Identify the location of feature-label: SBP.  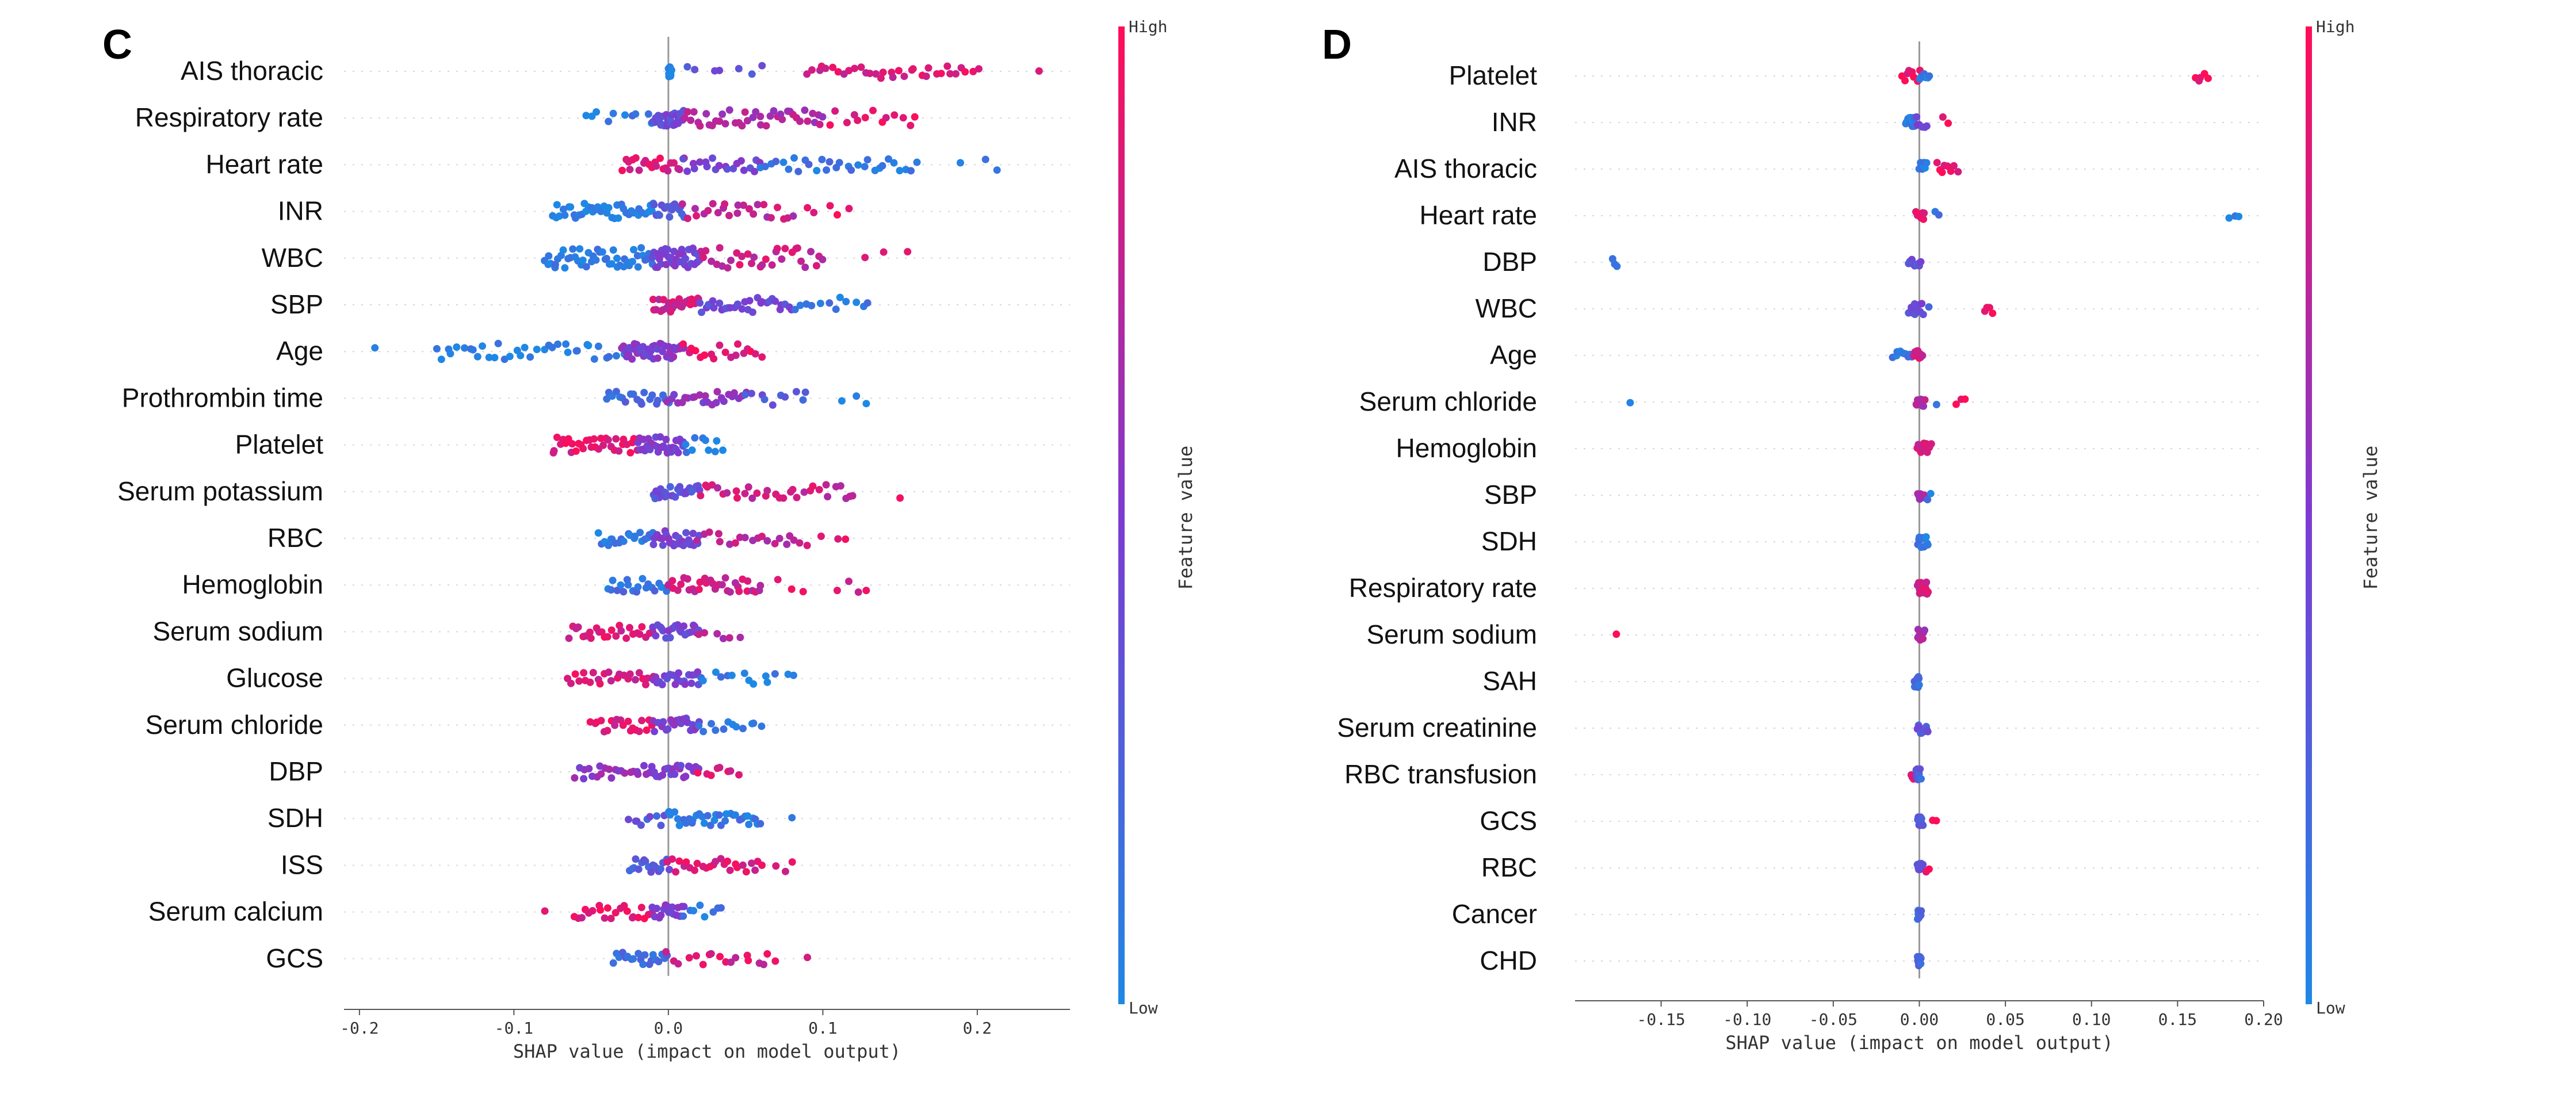
(1510, 495).